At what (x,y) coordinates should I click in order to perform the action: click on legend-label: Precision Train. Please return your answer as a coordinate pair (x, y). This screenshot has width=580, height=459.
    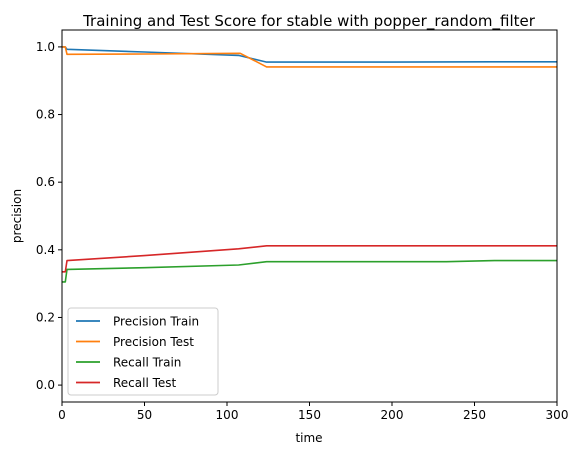
    Looking at the image, I should click on (156, 322).